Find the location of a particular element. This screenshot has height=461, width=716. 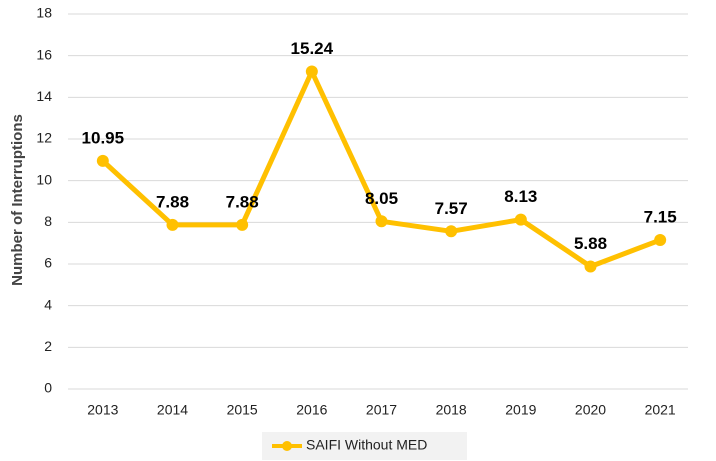

x-tick-label: 2021 is located at coordinates (660, 410).